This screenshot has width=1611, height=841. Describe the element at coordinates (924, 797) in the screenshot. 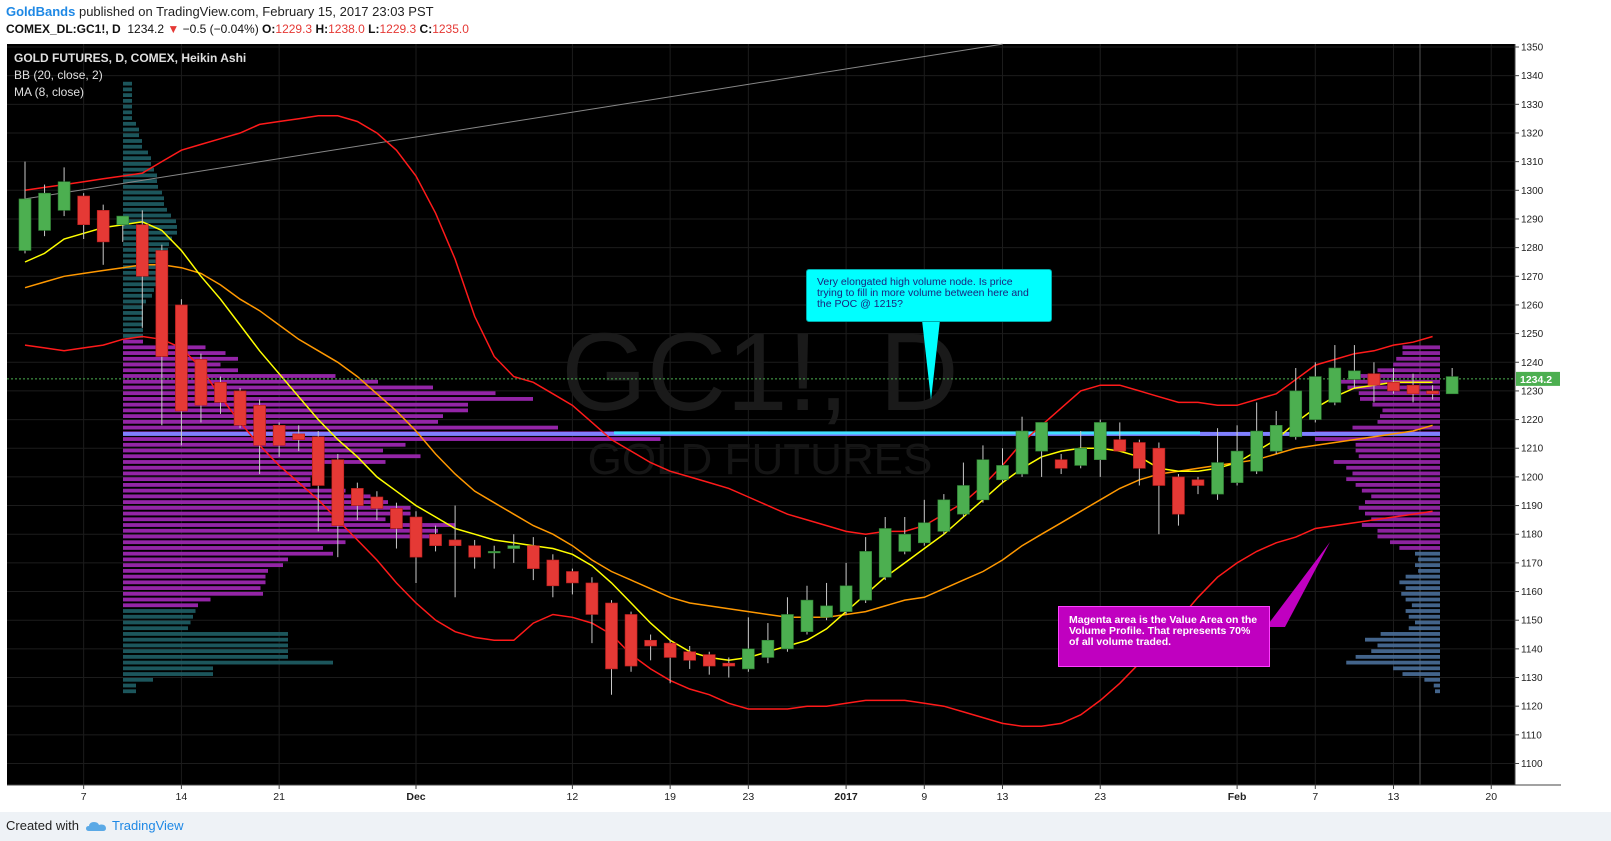

I see `time-tick-label: 9` at that location.